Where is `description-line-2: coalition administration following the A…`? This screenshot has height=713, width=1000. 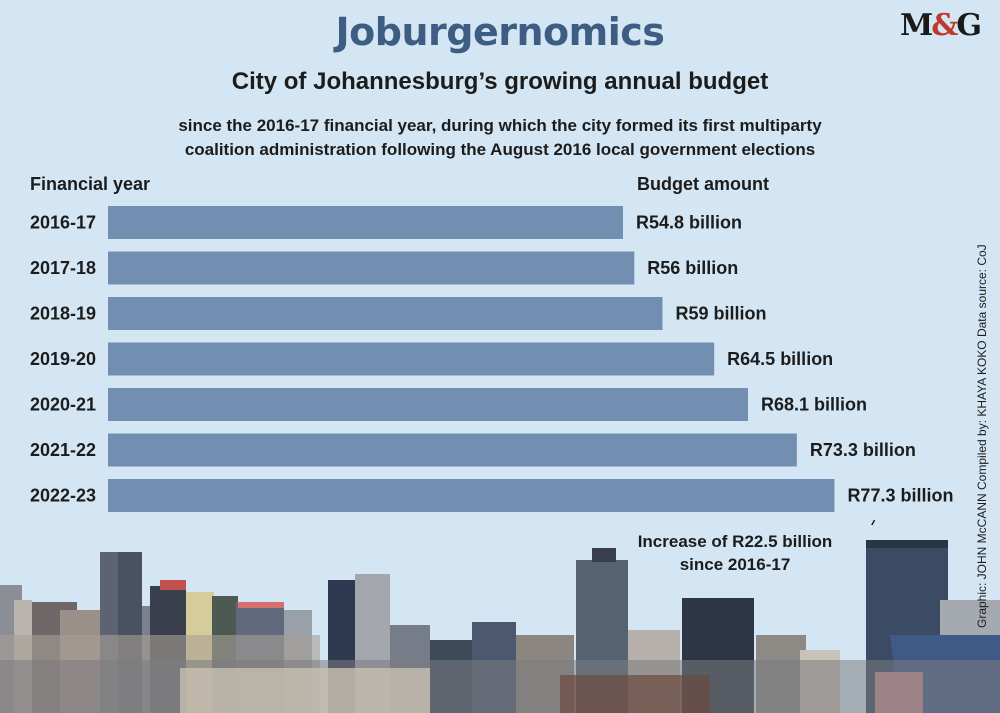
description-line-2: coalition administration following the A… is located at coordinates (500, 149).